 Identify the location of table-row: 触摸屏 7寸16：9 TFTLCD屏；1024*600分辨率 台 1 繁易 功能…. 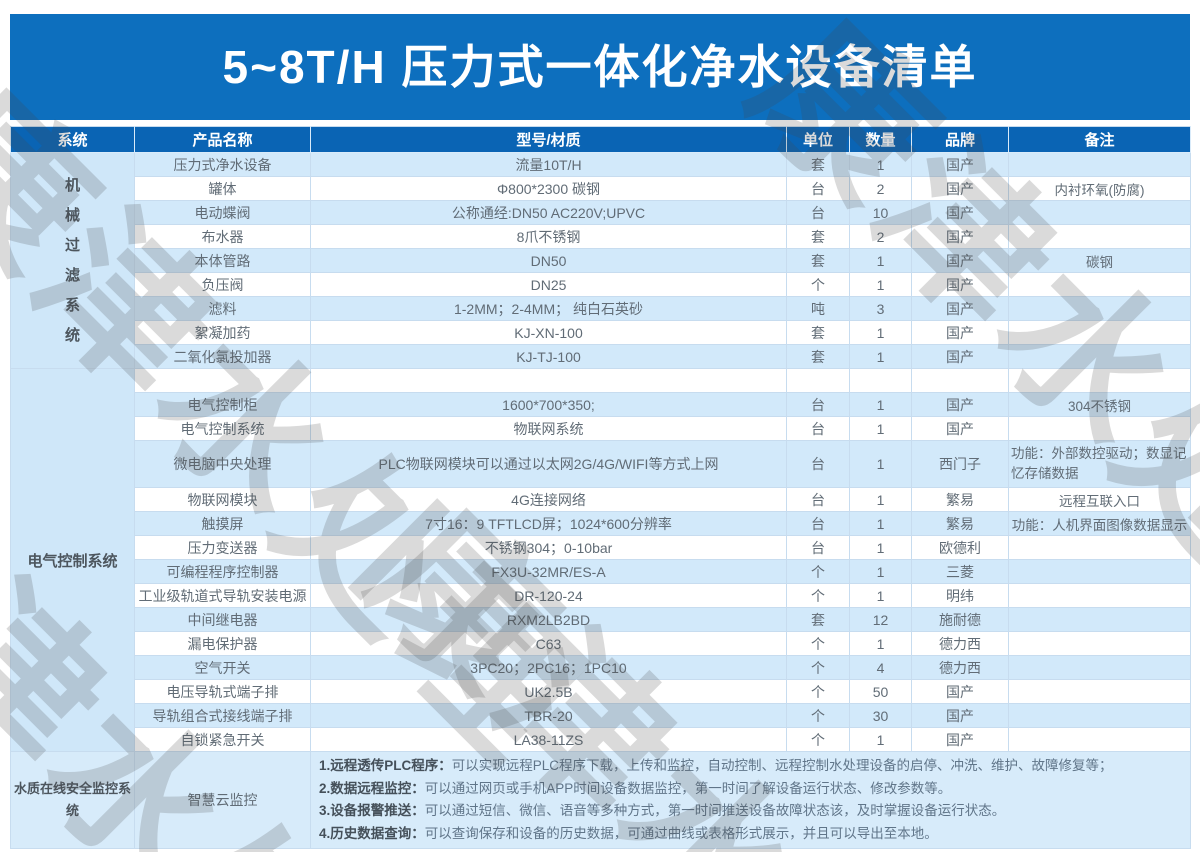
(601, 523).